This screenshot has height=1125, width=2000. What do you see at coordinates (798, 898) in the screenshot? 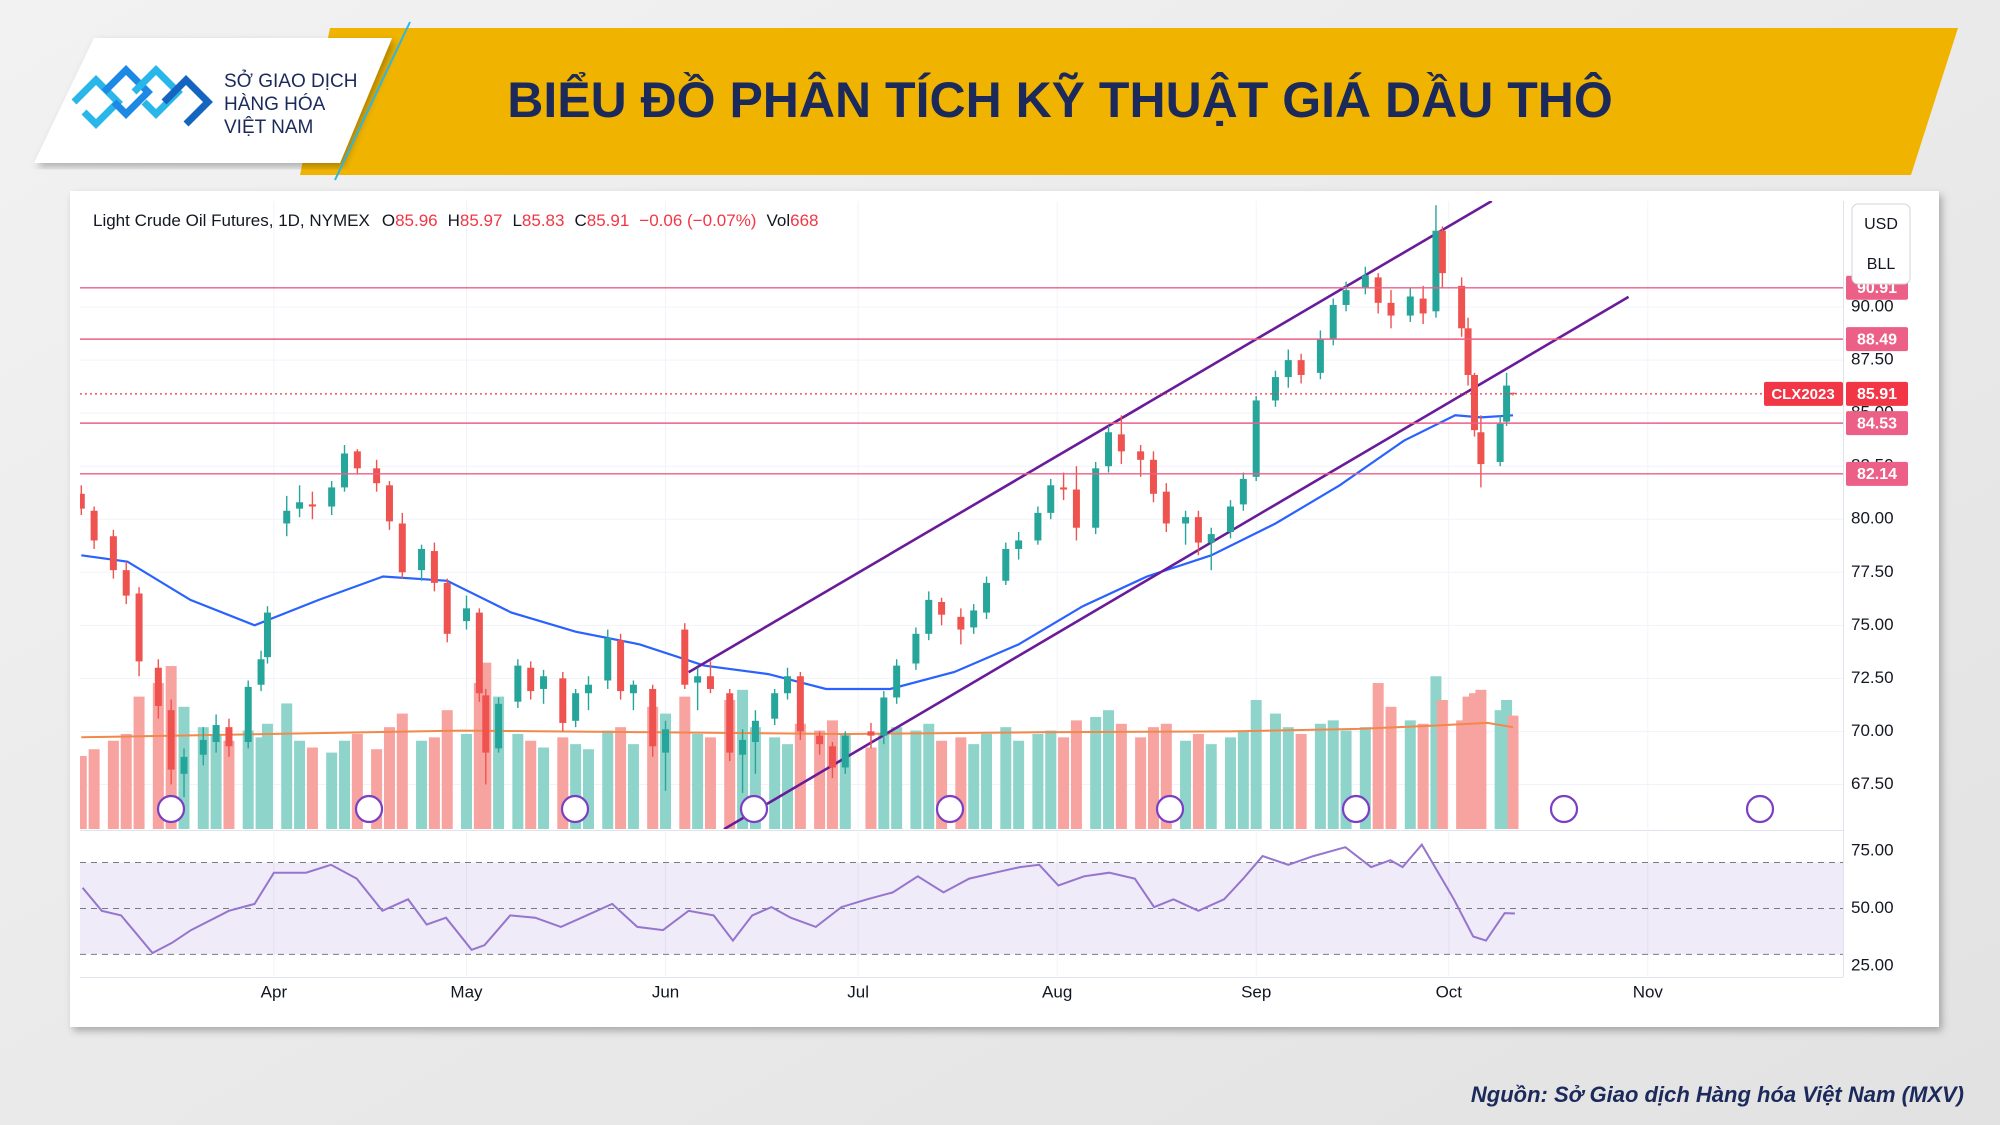
I see `rsi-line` at bounding box center [798, 898].